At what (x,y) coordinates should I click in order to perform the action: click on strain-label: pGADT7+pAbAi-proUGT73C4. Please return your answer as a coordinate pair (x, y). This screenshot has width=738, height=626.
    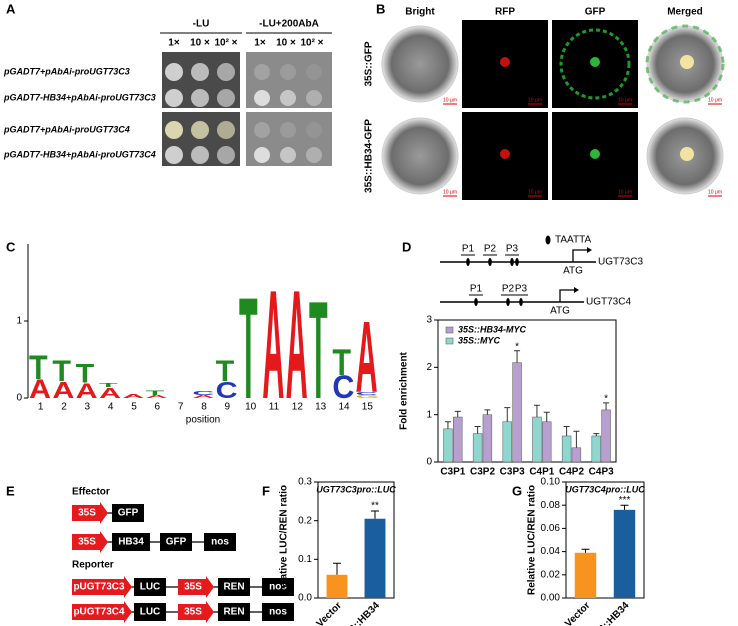
    Looking at the image, I should click on (66, 129).